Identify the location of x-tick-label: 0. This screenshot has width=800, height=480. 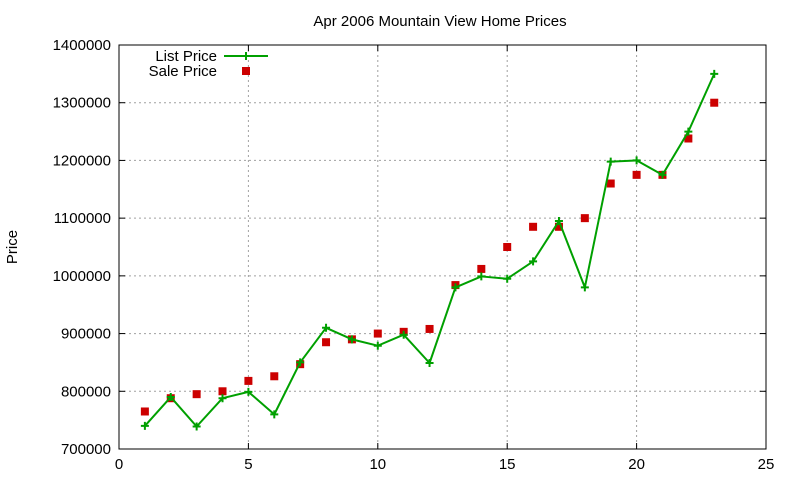
(119, 464).